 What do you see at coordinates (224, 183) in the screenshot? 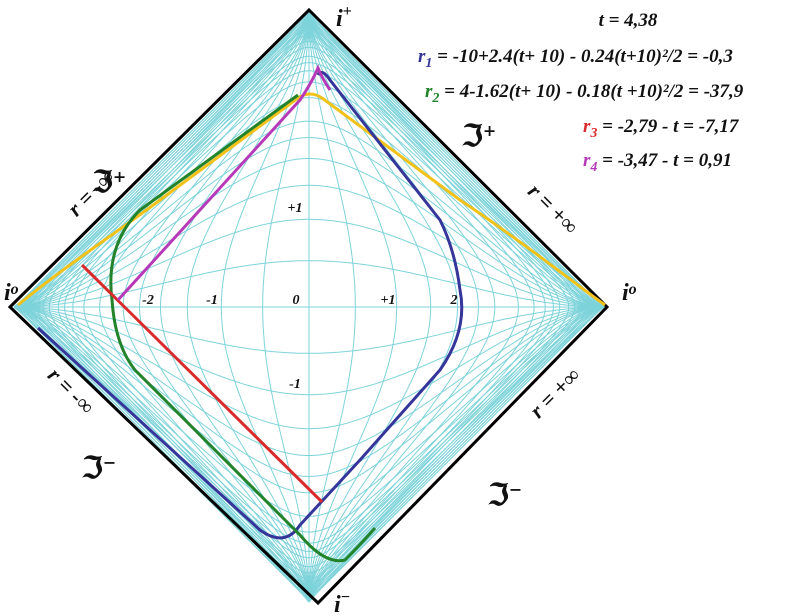
I see `r4-trajectory` at bounding box center [224, 183].